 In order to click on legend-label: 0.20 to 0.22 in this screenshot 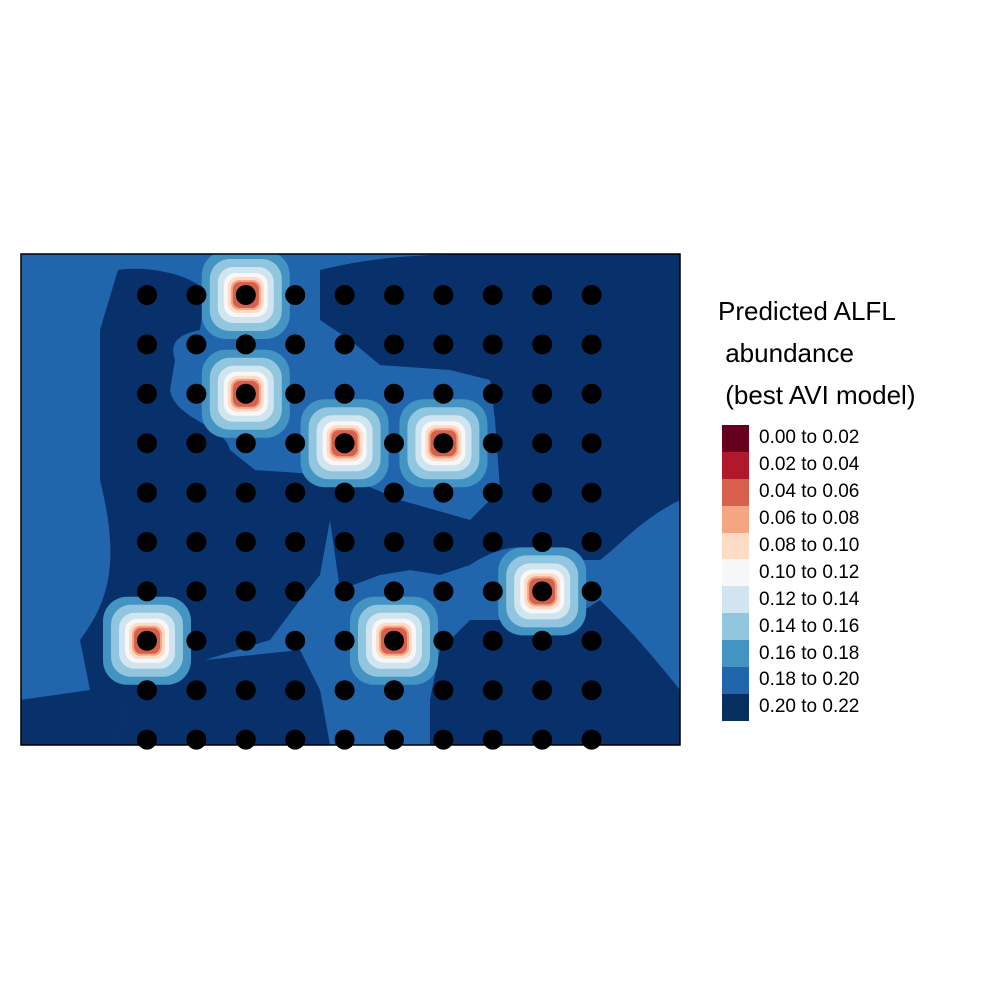, I will do `click(809, 707)`.